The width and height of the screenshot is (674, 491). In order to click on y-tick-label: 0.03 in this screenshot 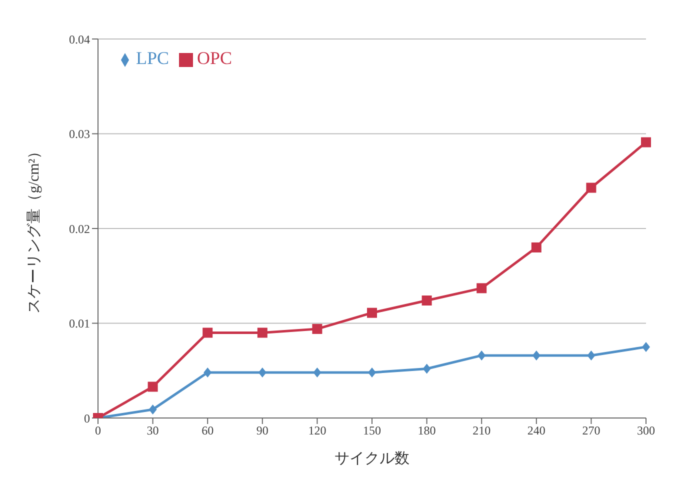, I will do `click(79, 134)`.